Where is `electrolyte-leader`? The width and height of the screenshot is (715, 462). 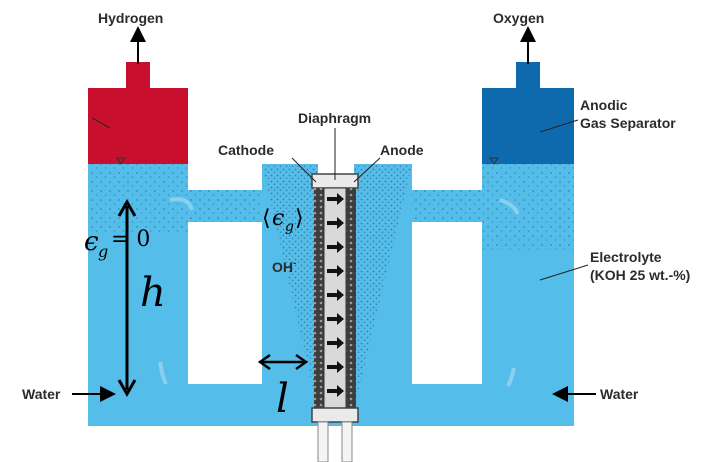 electrolyte-leader is located at coordinates (564, 272).